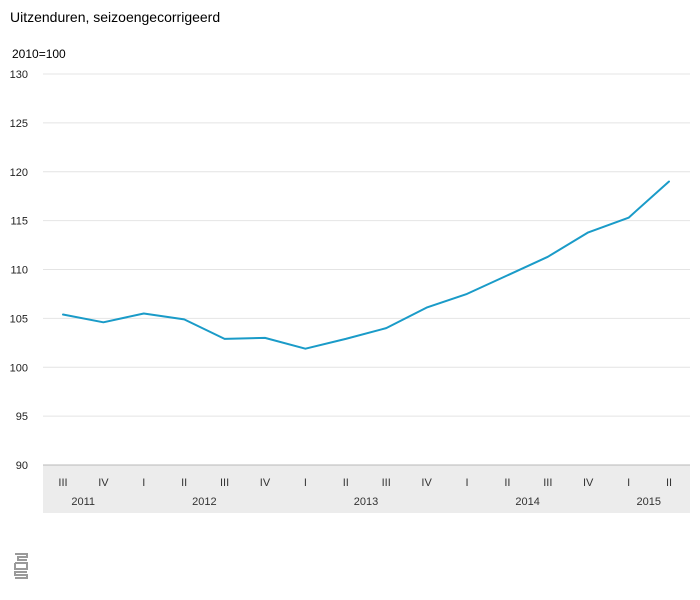 The image size is (700, 600). What do you see at coordinates (21, 566) in the screenshot?
I see `cbs-logo-icon` at bounding box center [21, 566].